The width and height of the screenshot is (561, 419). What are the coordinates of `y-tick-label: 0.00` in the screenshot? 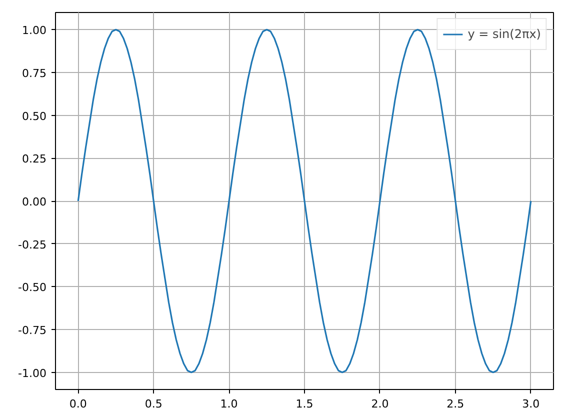 It's located at (34, 202).